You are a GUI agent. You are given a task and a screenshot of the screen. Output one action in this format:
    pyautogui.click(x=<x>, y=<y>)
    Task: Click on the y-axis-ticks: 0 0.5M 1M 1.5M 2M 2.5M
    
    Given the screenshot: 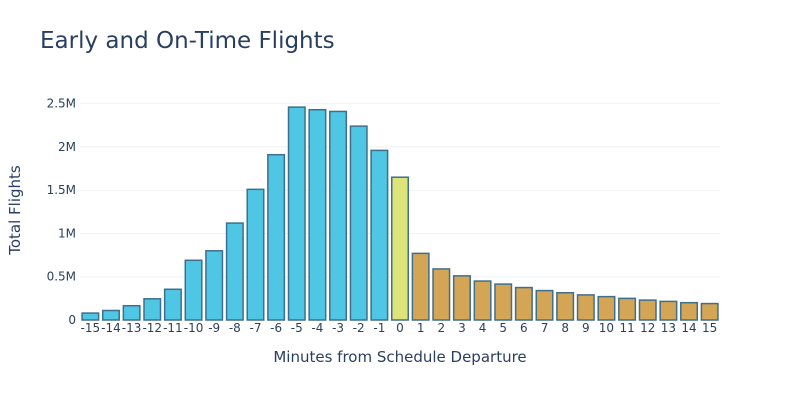 What is the action you would take?
    pyautogui.click(x=61, y=212)
    